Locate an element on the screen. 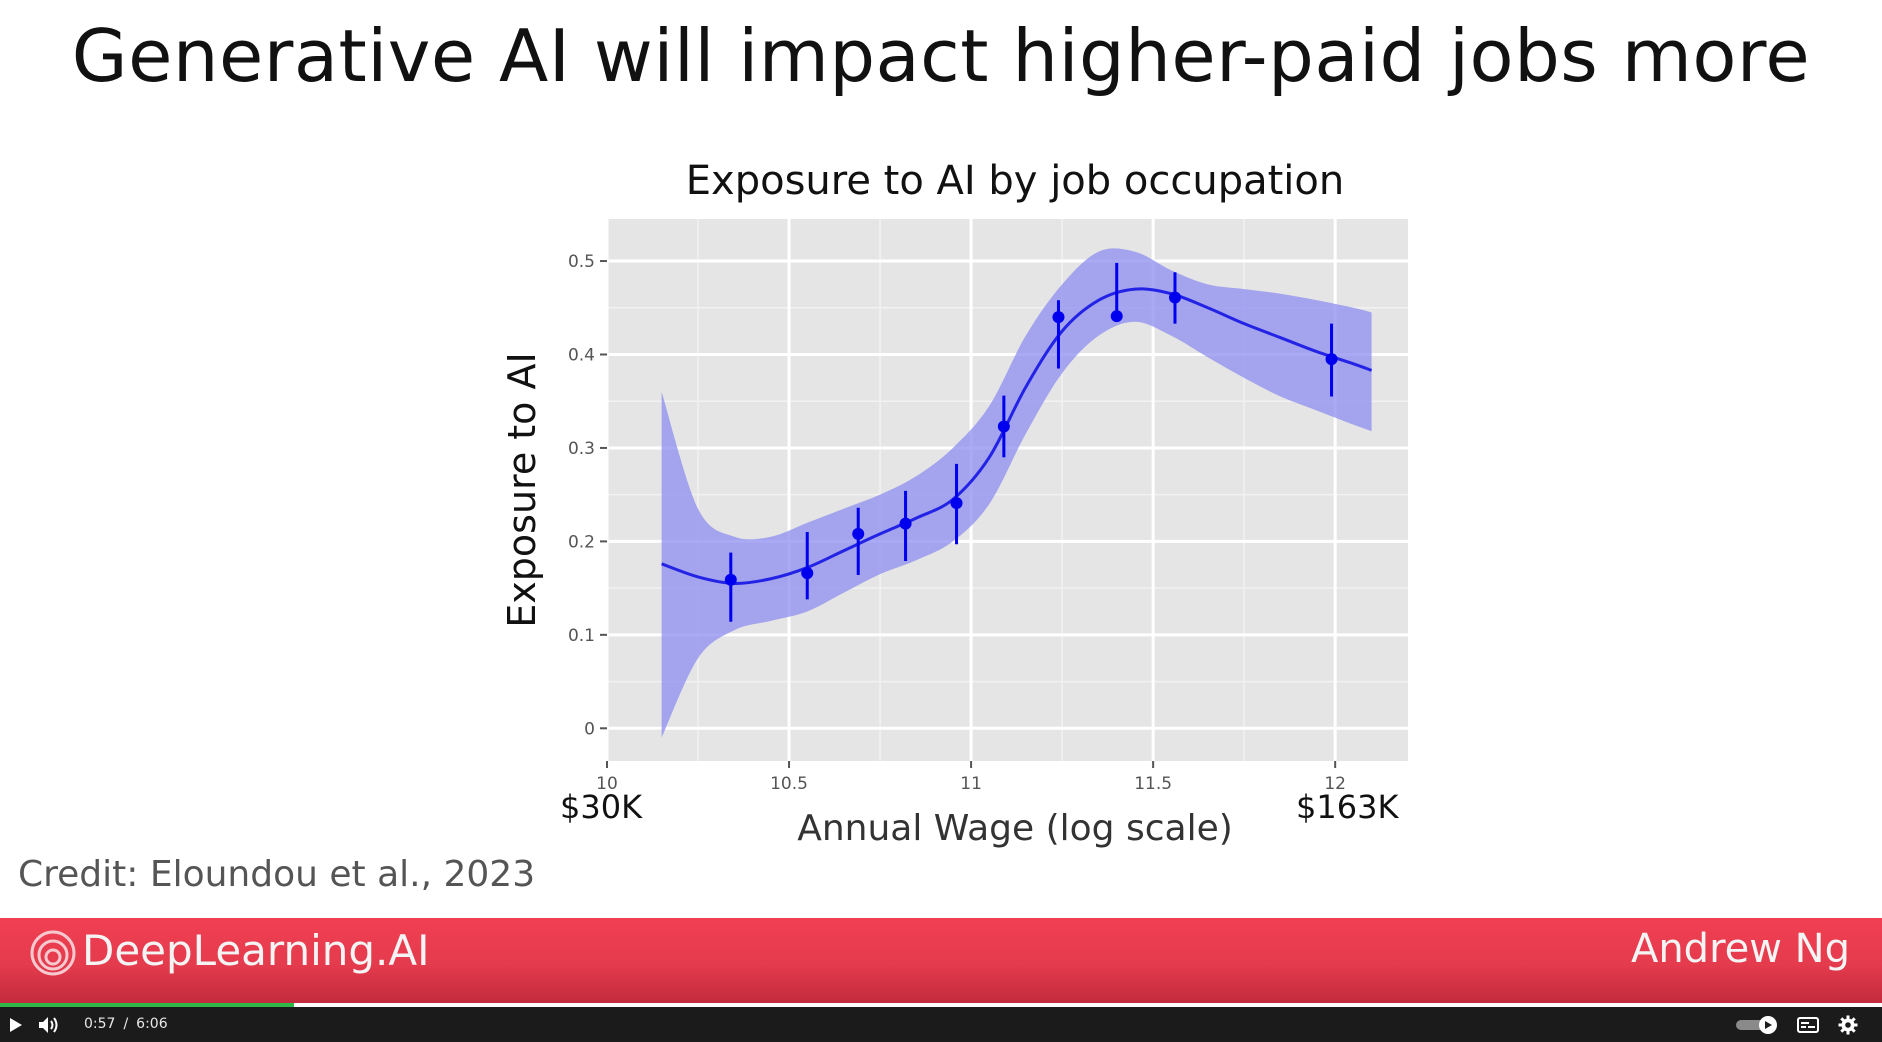 This screenshot has height=1042, width=1882. deeplearning-logo-icon is located at coordinates (53, 953).